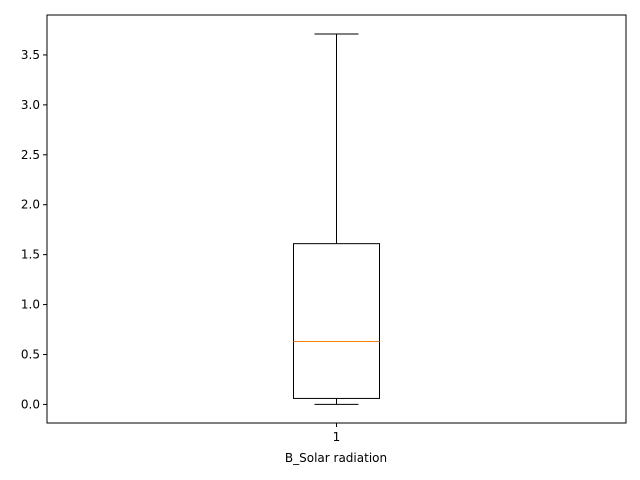  Describe the element at coordinates (30, 355) in the screenshot. I see `y-tick-label: 0.5` at that location.